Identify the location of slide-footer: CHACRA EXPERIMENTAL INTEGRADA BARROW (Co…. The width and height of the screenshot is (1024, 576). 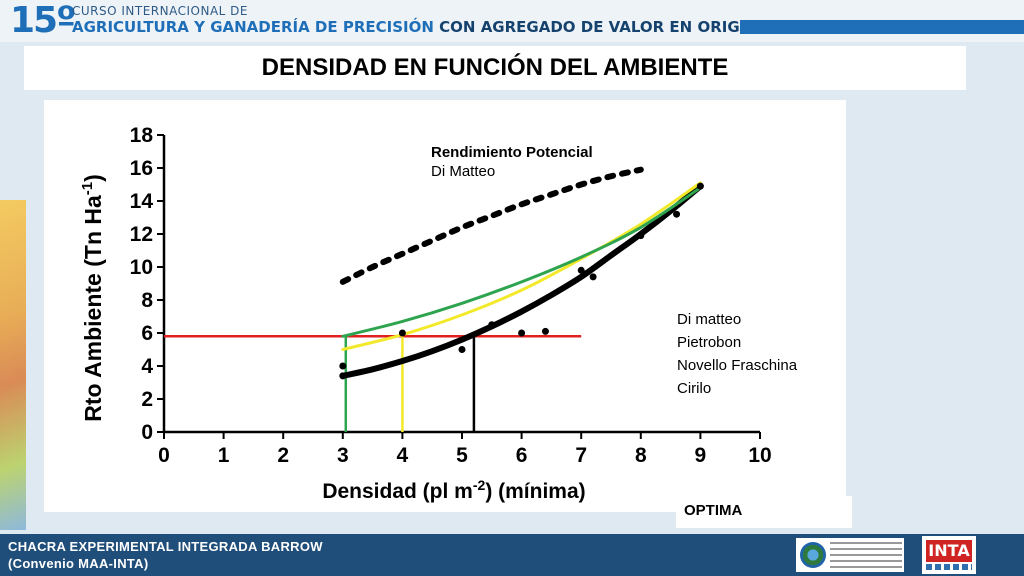
(512, 555).